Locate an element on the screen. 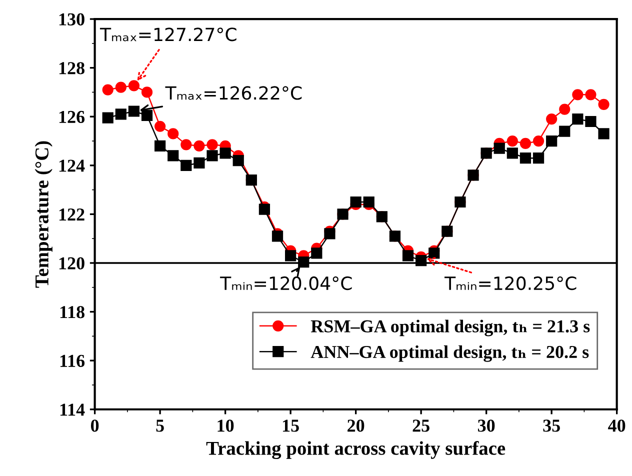 This screenshot has width=632, height=476. x-tick-label: 0 is located at coordinates (94, 426).